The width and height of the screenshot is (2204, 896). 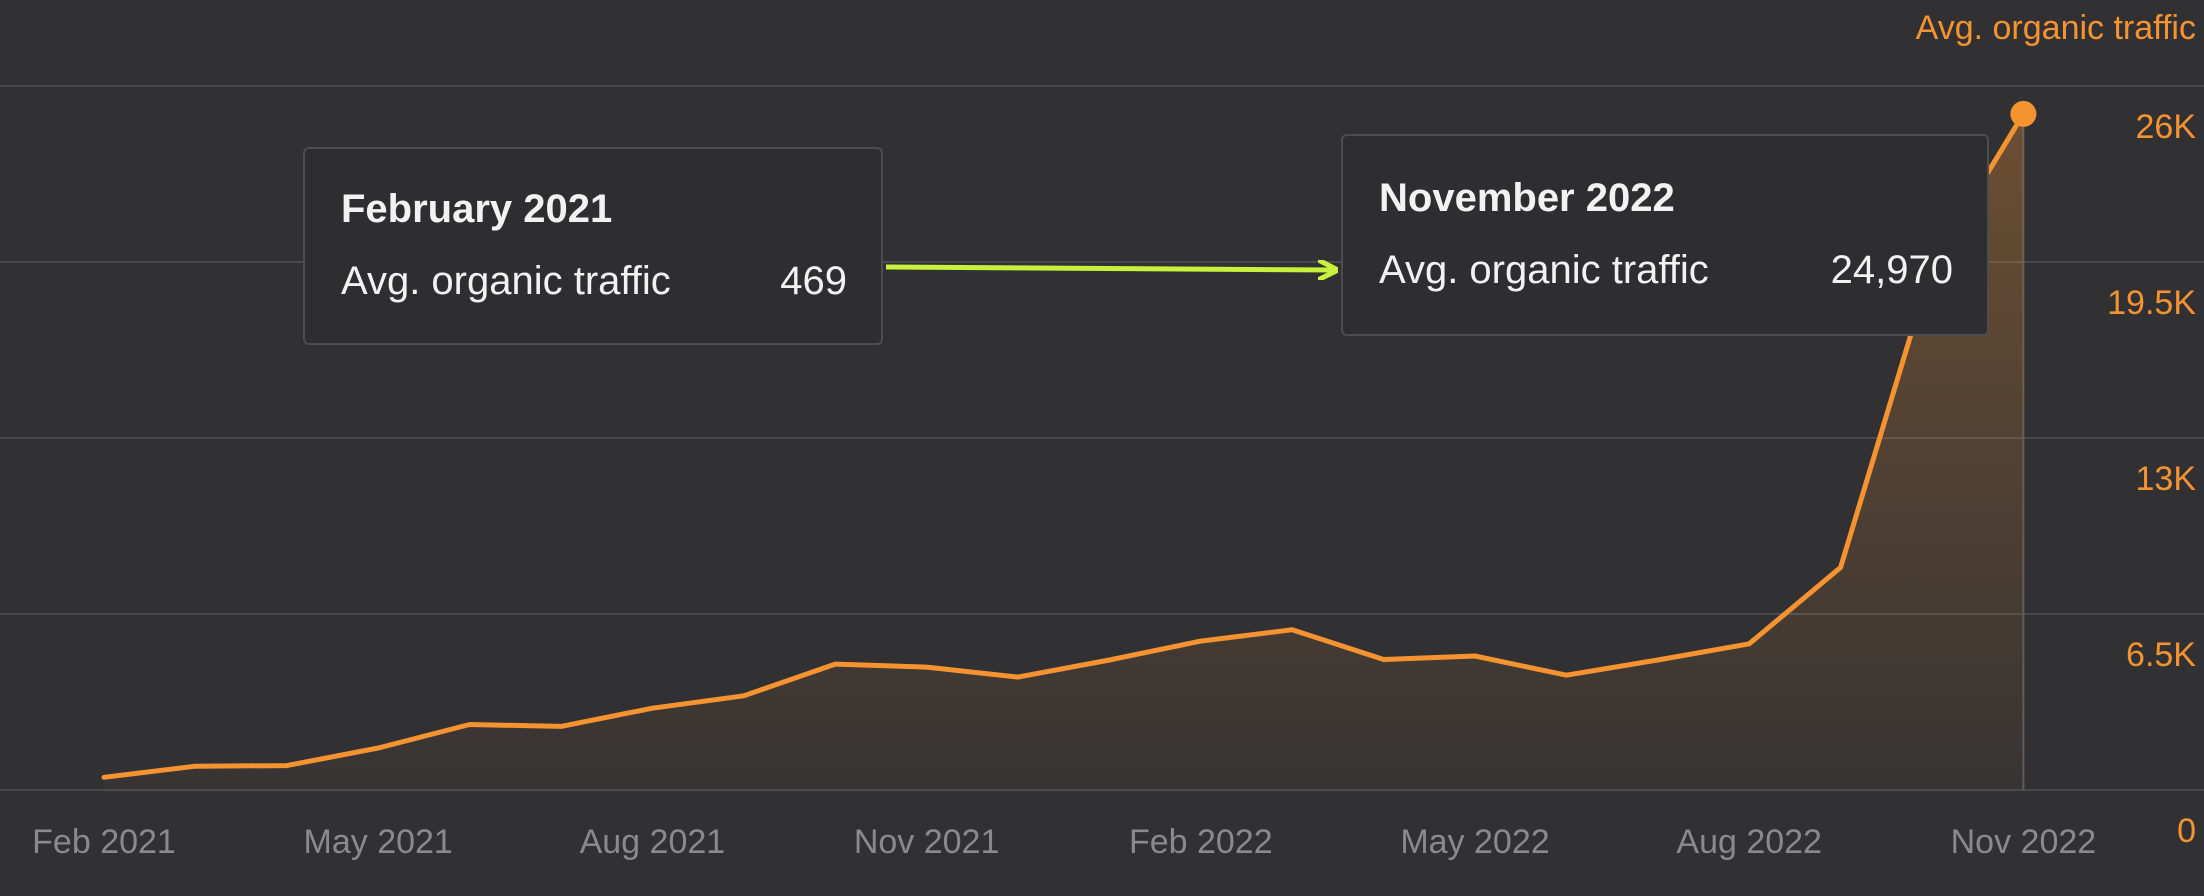 I want to click on y-tick-label: 0, so click(x=2186, y=831).